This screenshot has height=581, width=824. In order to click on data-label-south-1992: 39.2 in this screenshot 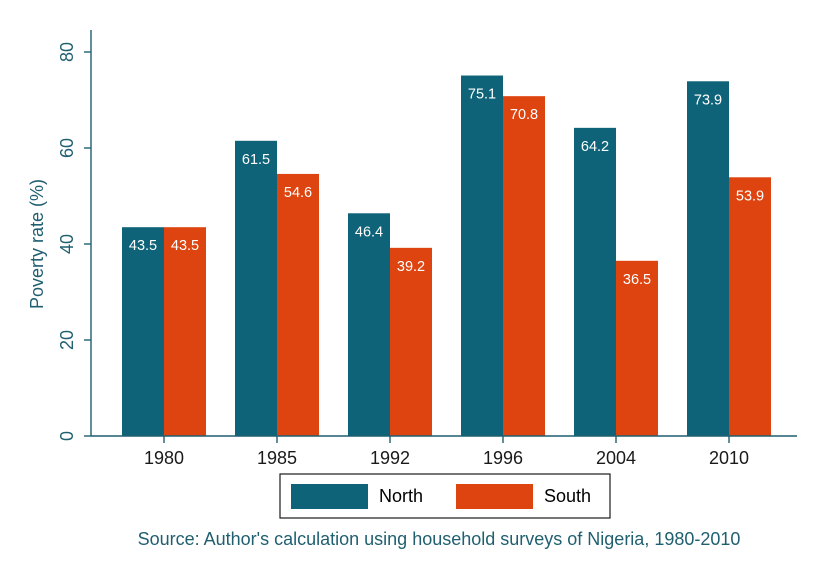, I will do `click(411, 267)`.